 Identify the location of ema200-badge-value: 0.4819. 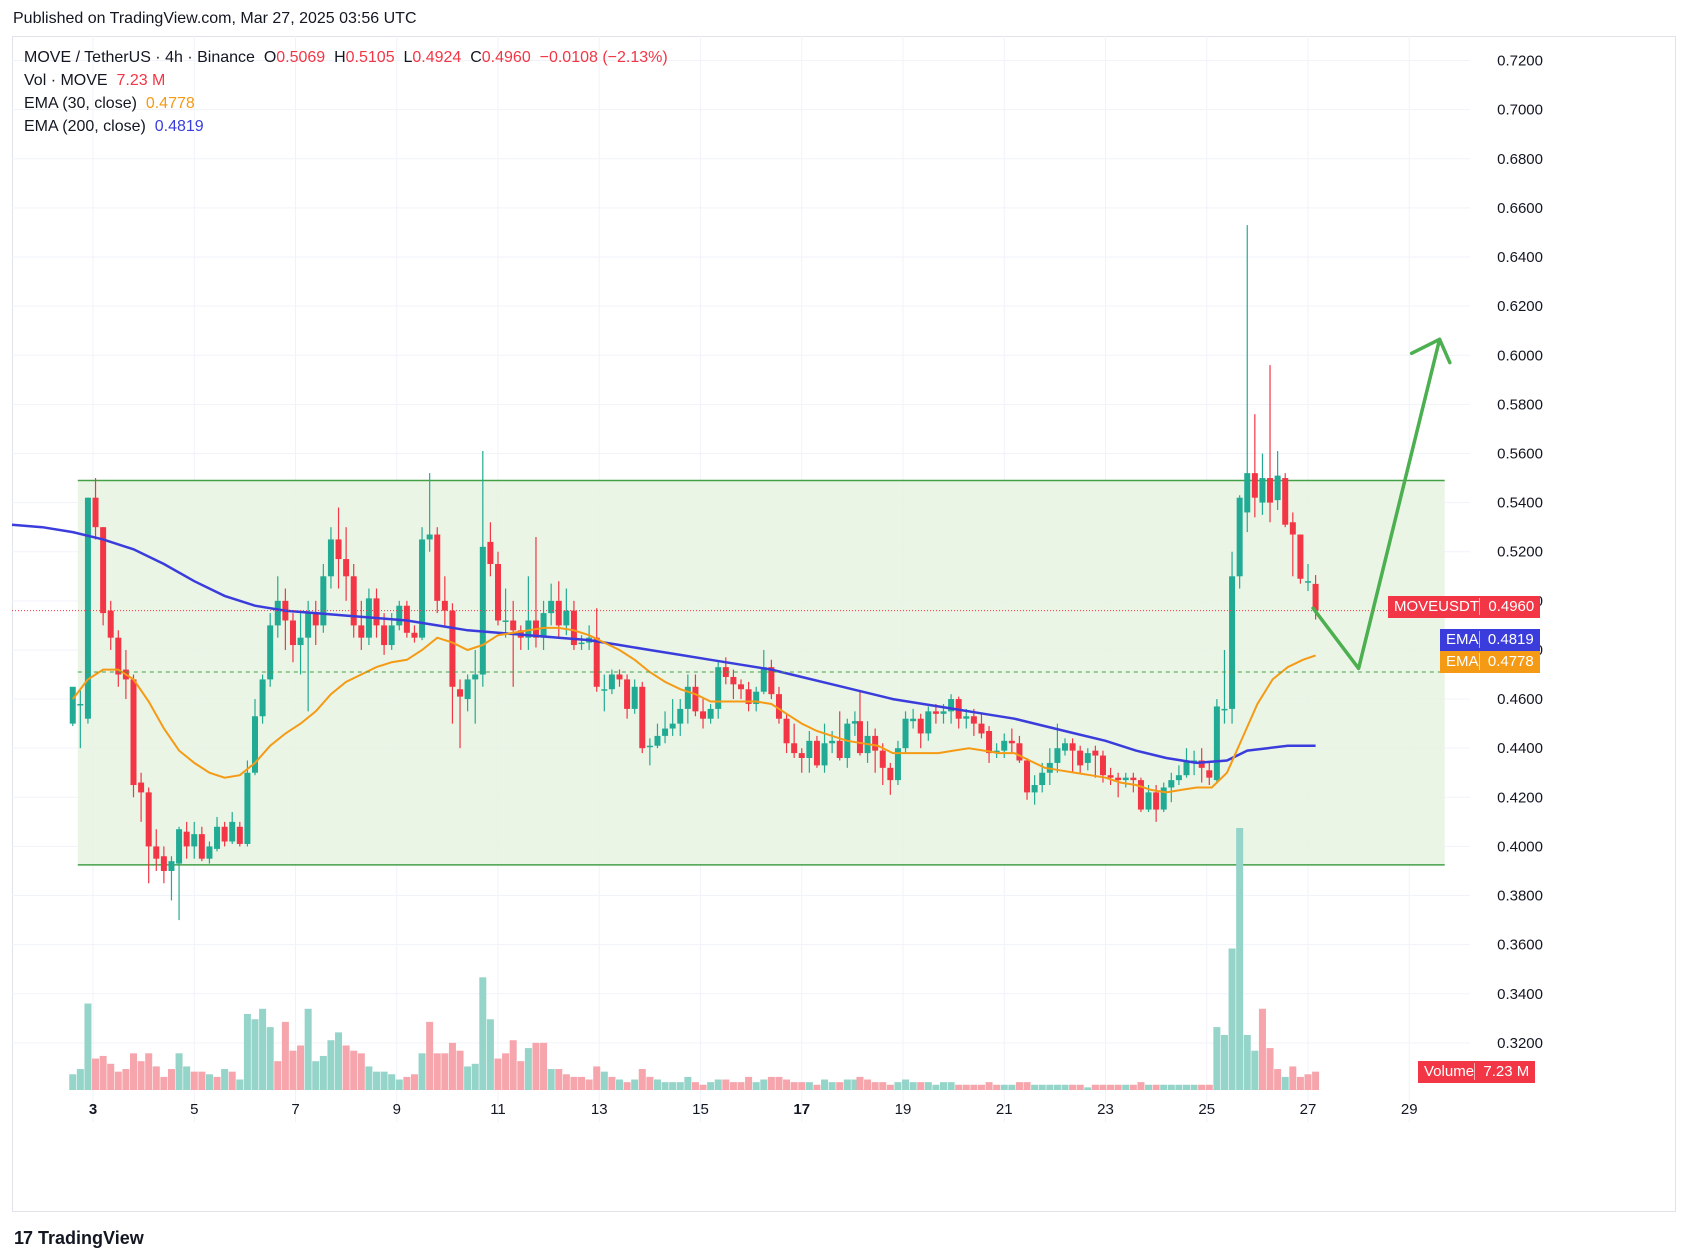
(1510, 639).